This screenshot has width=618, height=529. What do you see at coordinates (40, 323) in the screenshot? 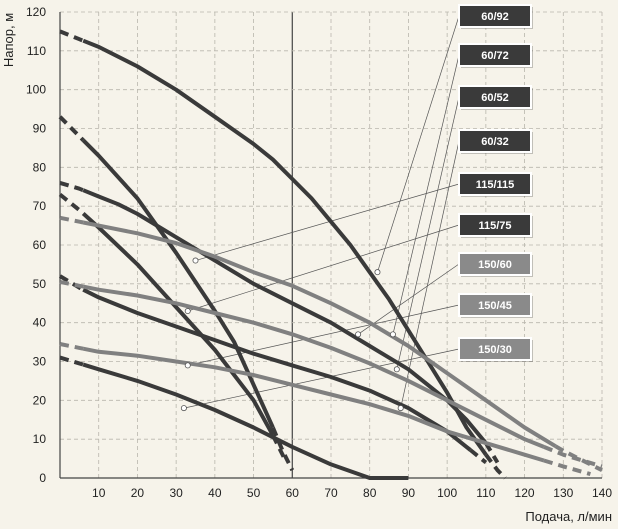
I see `y-tick-label: 40` at bounding box center [40, 323].